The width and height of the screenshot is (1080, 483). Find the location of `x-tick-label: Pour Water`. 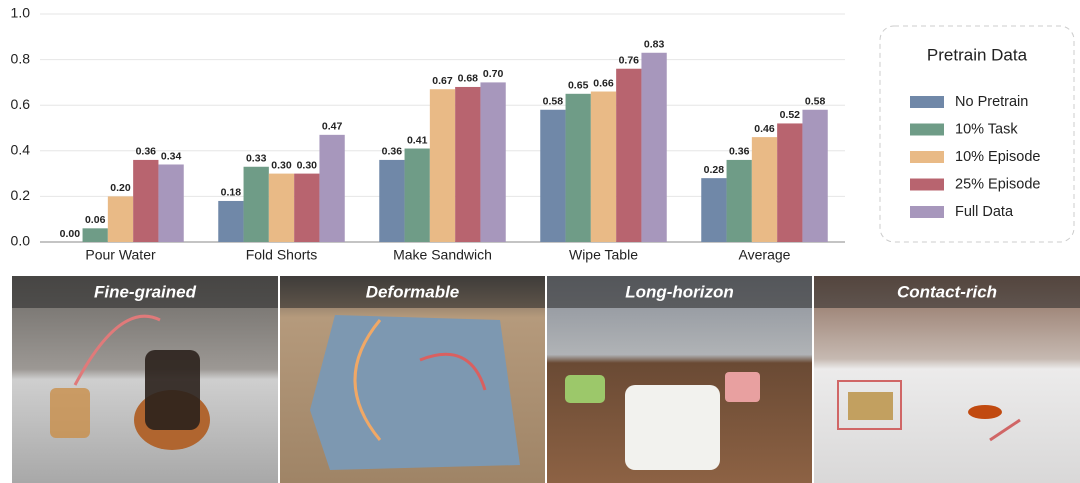

x-tick-label: Pour Water is located at coordinates (120, 255).